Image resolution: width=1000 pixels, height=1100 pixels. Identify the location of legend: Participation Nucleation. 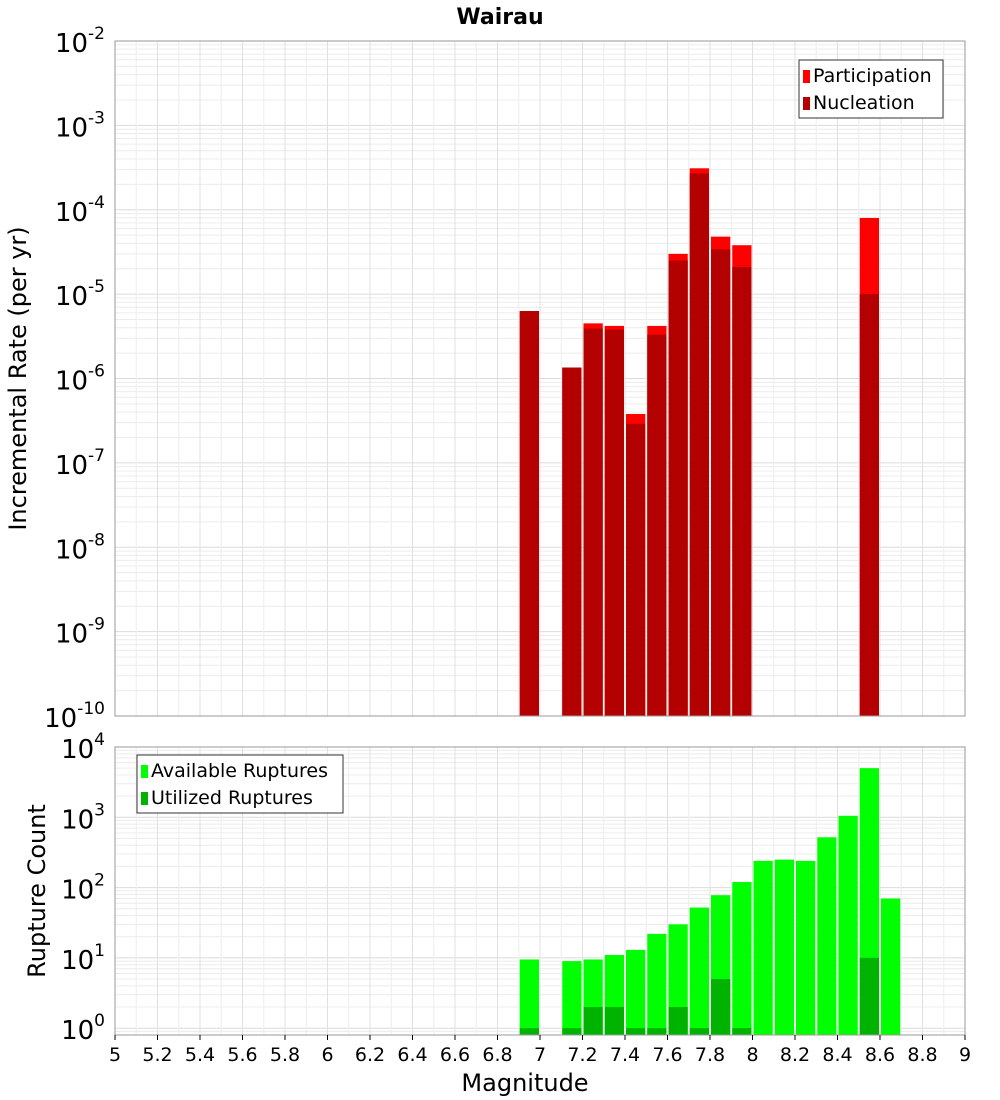
(871, 89).